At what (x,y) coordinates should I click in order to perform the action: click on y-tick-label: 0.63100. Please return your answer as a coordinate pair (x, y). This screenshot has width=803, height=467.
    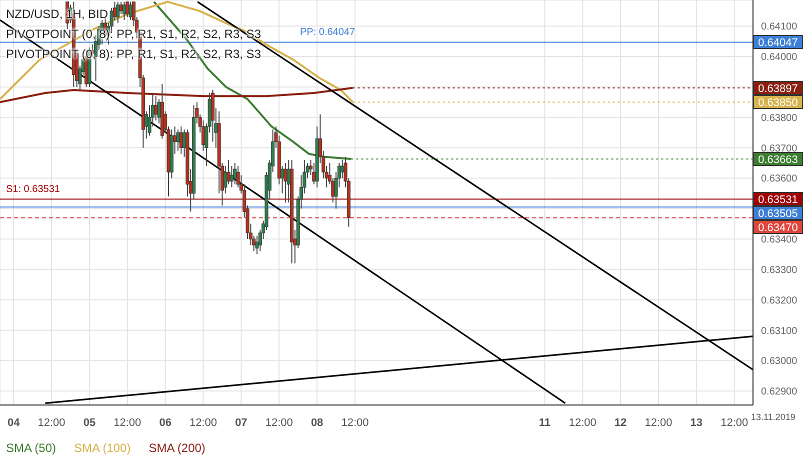
    Looking at the image, I should click on (779, 331).